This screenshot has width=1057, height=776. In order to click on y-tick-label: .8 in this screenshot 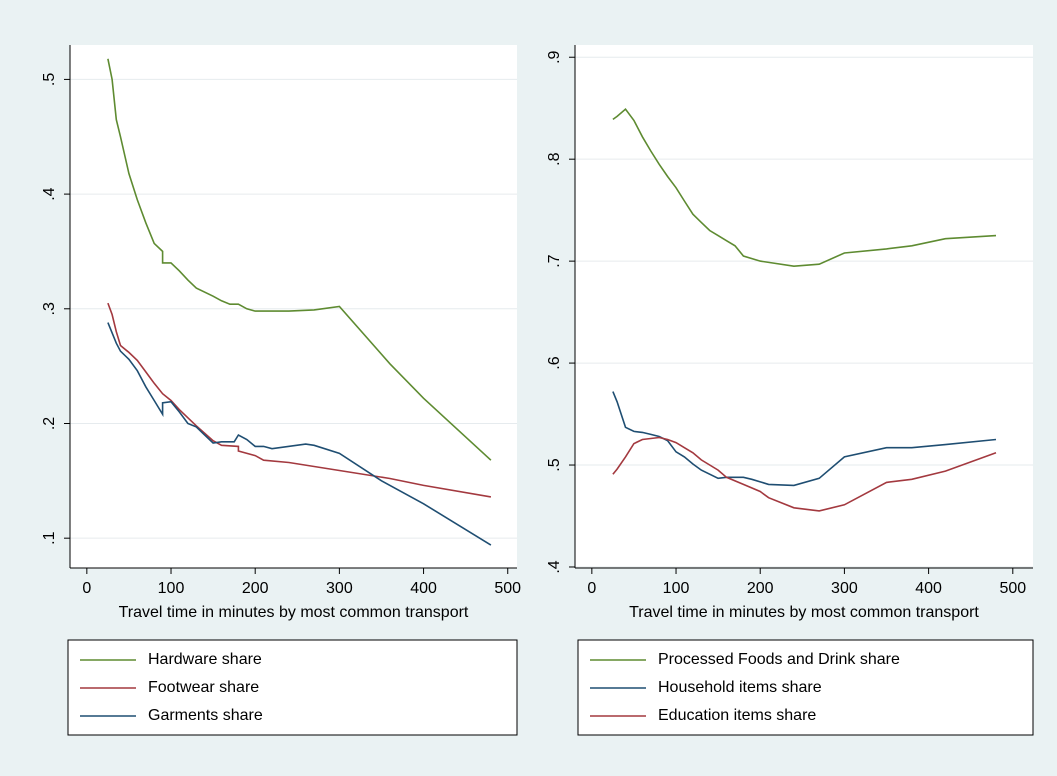, I will do `click(554, 158)`.